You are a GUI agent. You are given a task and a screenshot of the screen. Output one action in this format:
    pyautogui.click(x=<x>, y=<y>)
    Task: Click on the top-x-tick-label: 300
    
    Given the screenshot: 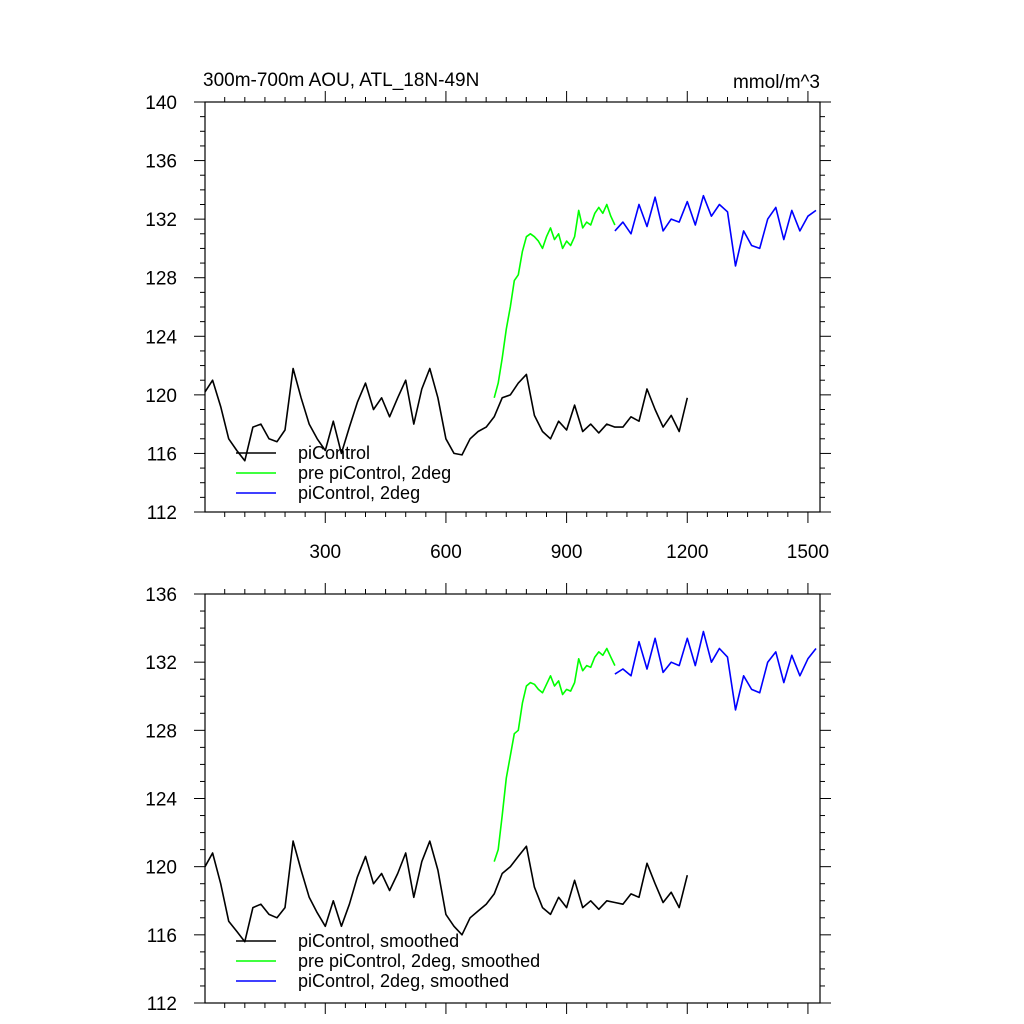 What is the action you would take?
    pyautogui.click(x=325, y=552)
    